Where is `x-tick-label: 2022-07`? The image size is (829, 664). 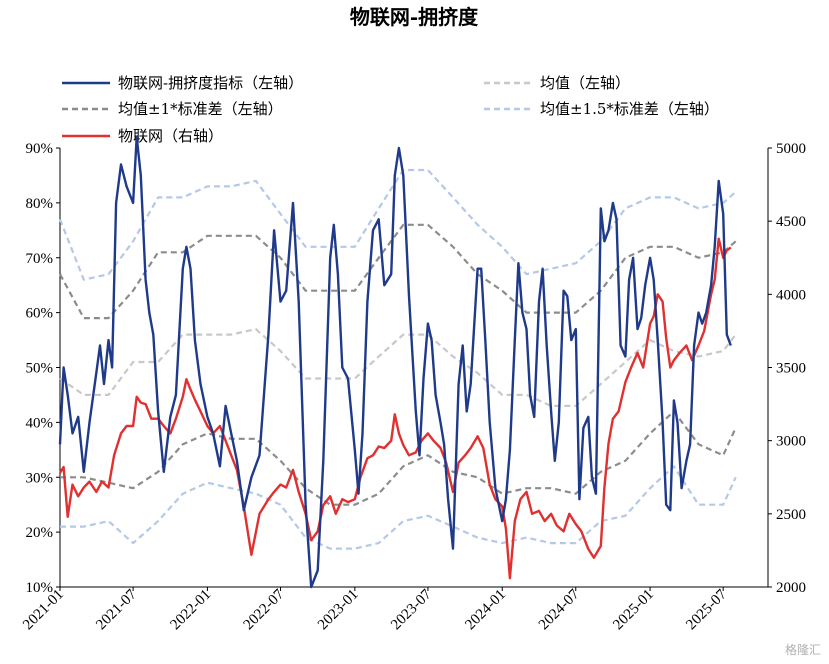 x-tick-label: 2022-07 is located at coordinates (264, 609).